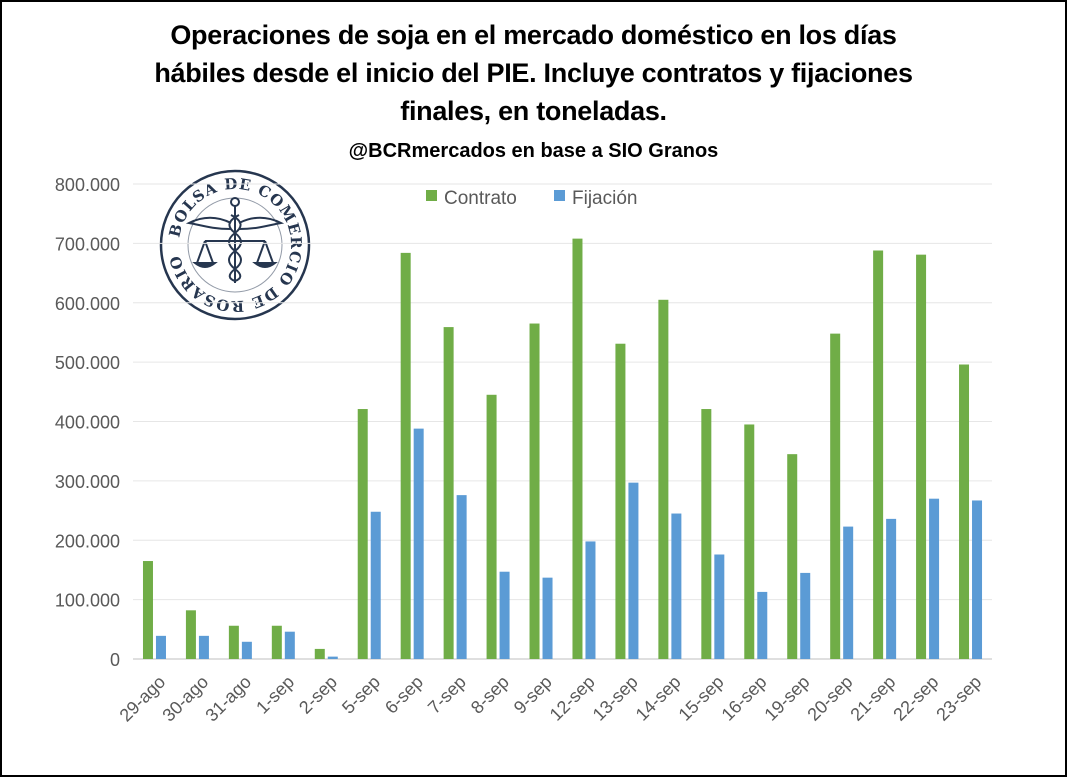 The width and height of the screenshot is (1067, 777). I want to click on chart-title-line-3: finales, en toneladas., so click(533, 111).